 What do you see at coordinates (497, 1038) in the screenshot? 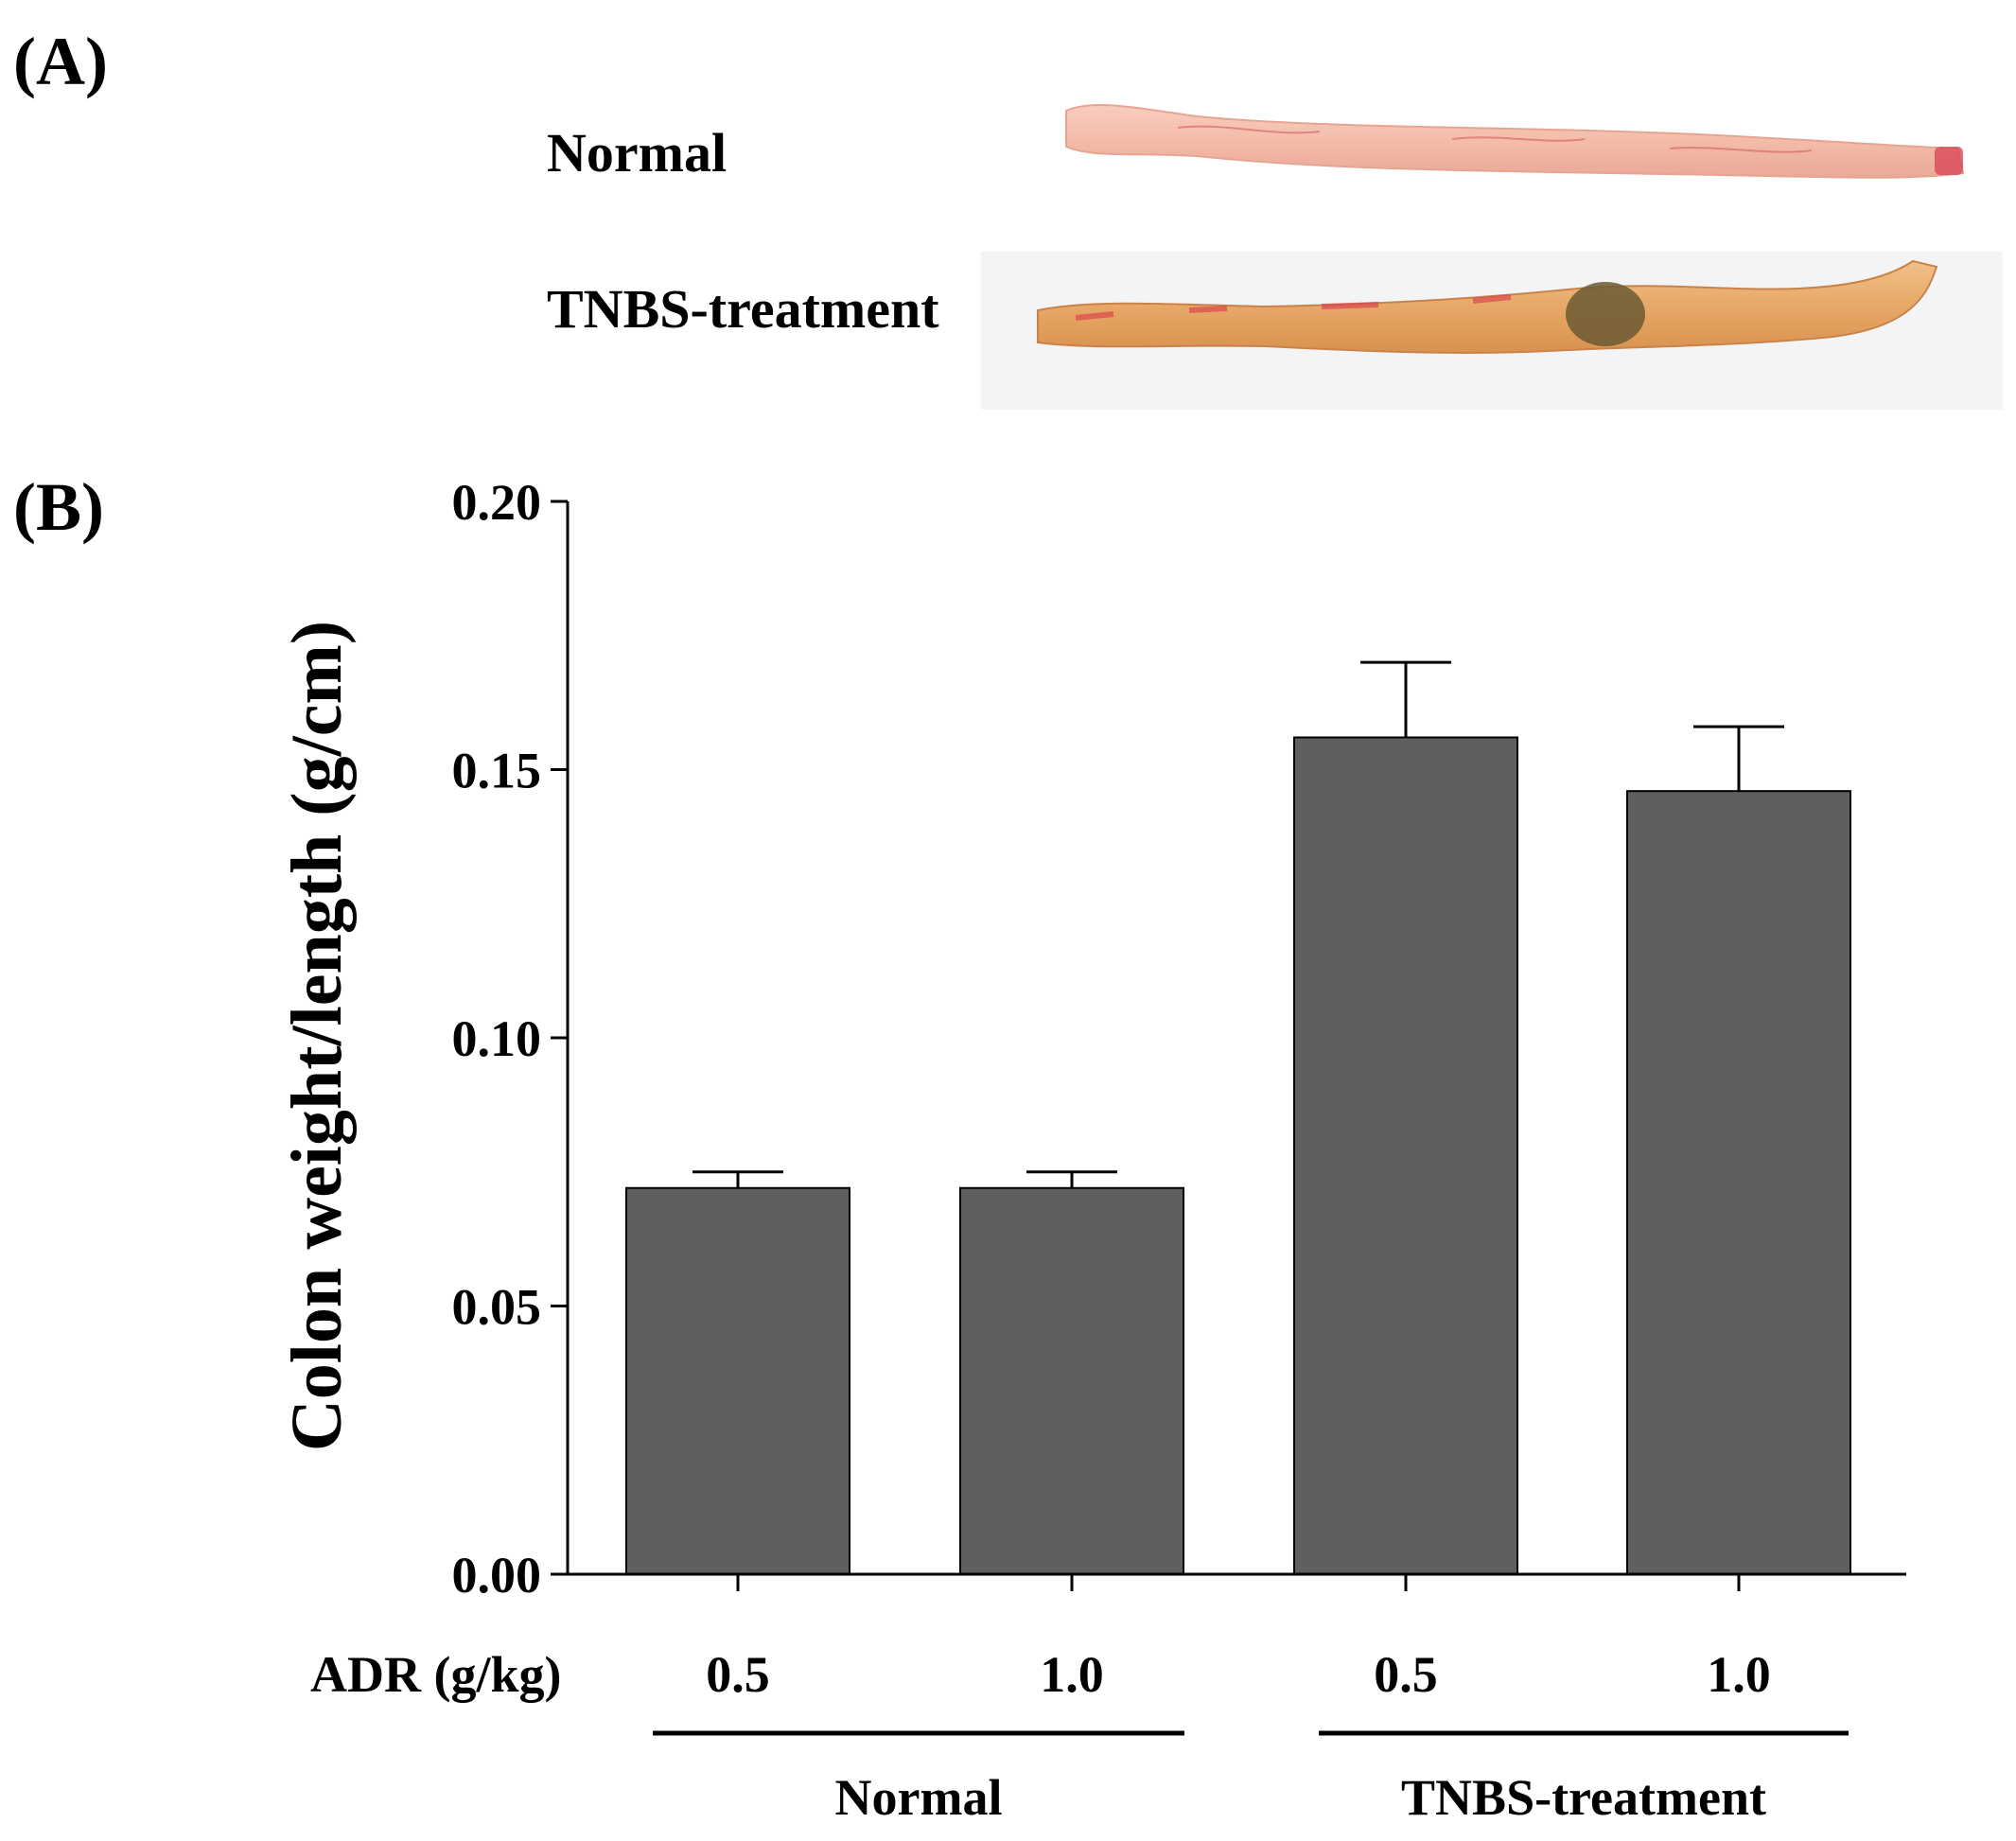
I see `y-tick-label-2: 0.10` at bounding box center [497, 1038].